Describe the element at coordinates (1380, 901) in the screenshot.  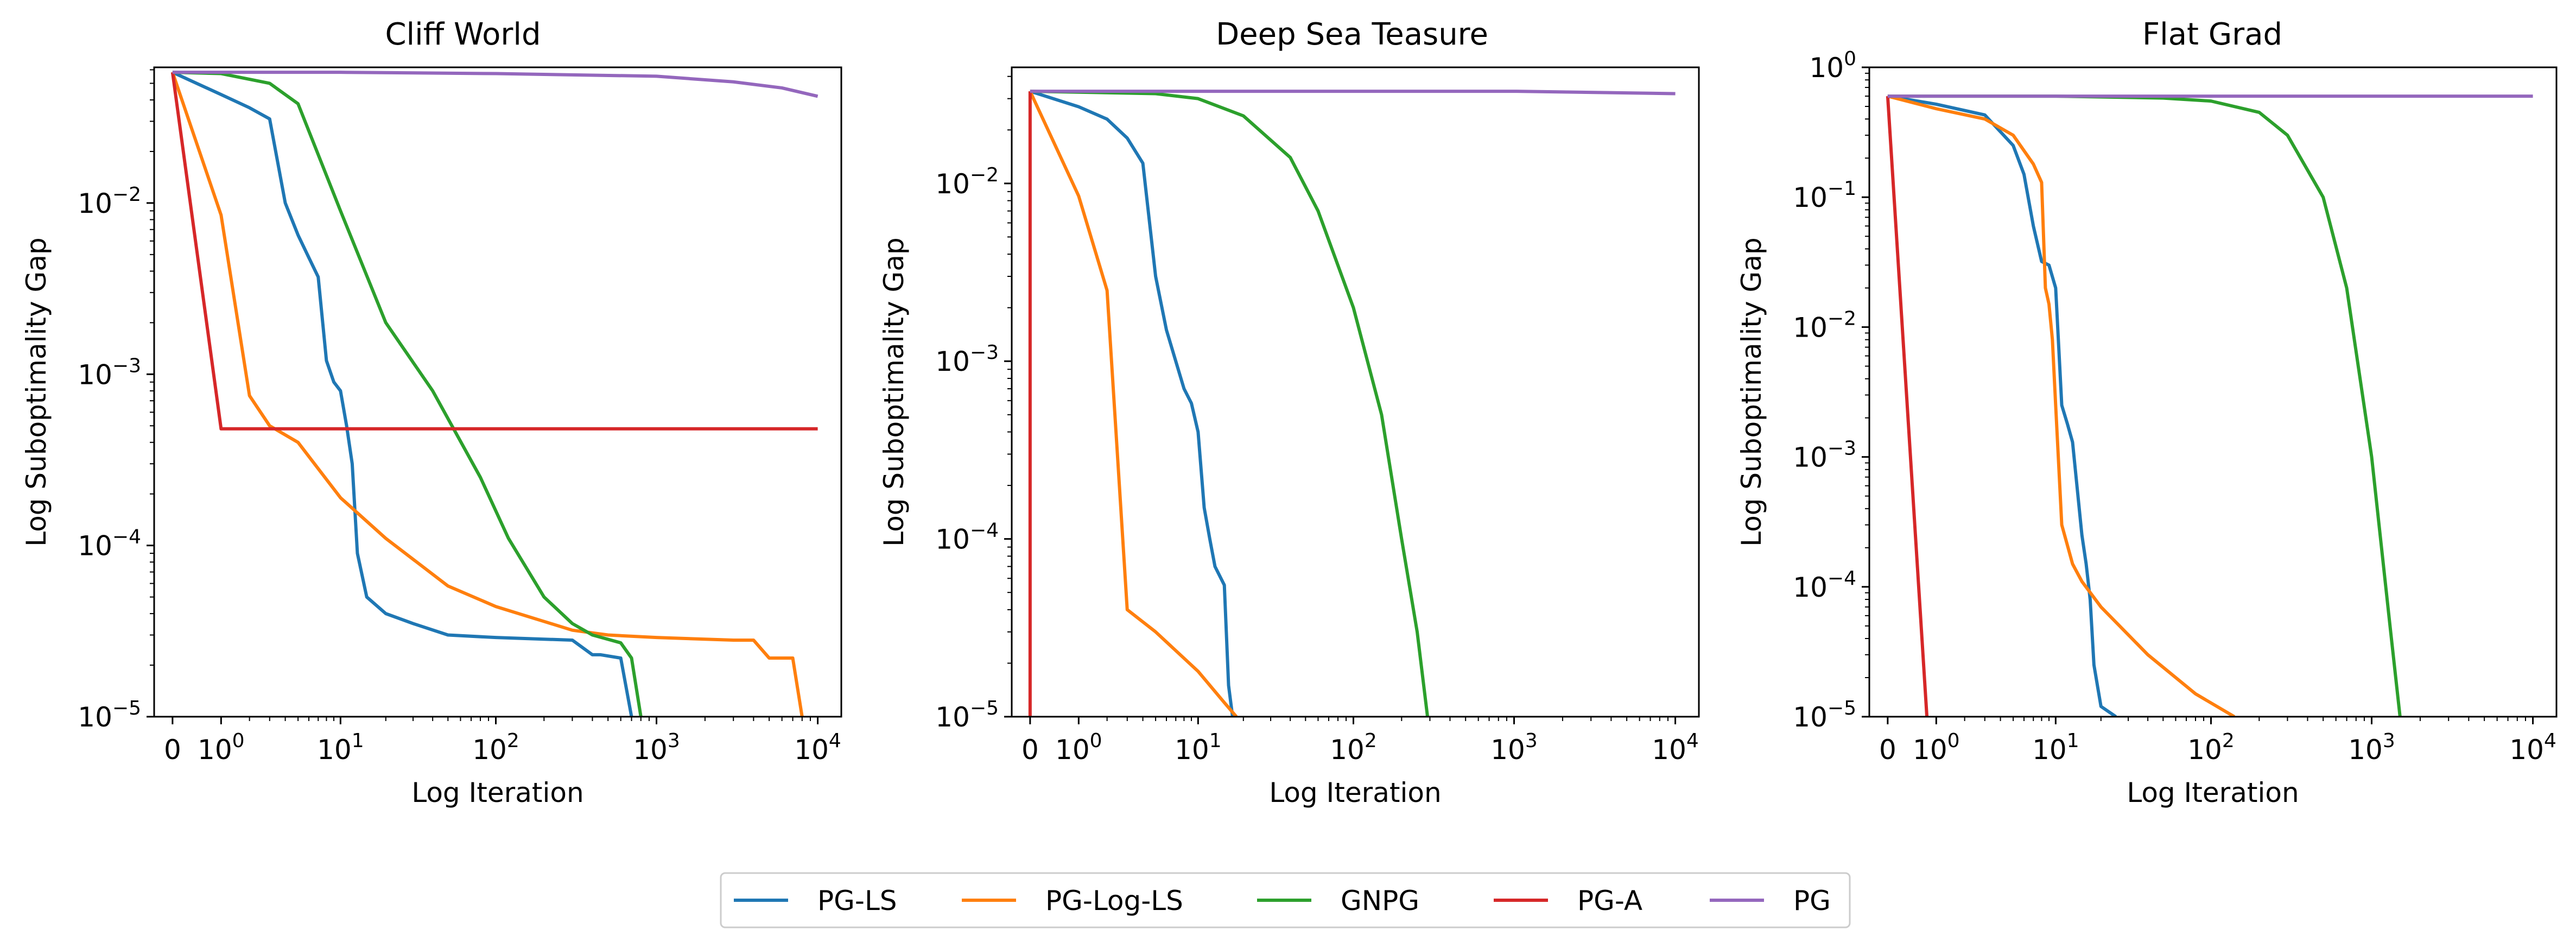
I see `legend-label: GNPG` at that location.